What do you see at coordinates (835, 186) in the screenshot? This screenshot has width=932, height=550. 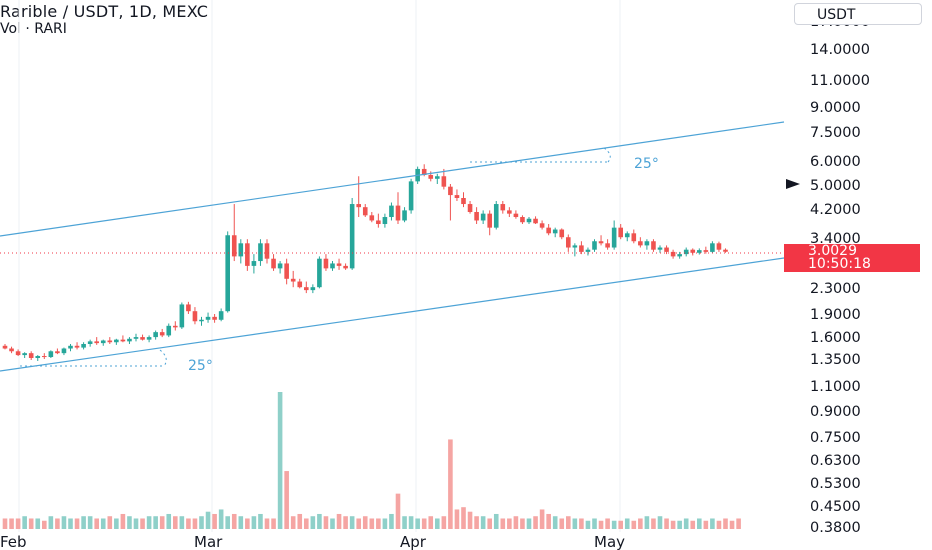 I see `price-tick-label: 5.0000` at bounding box center [835, 186].